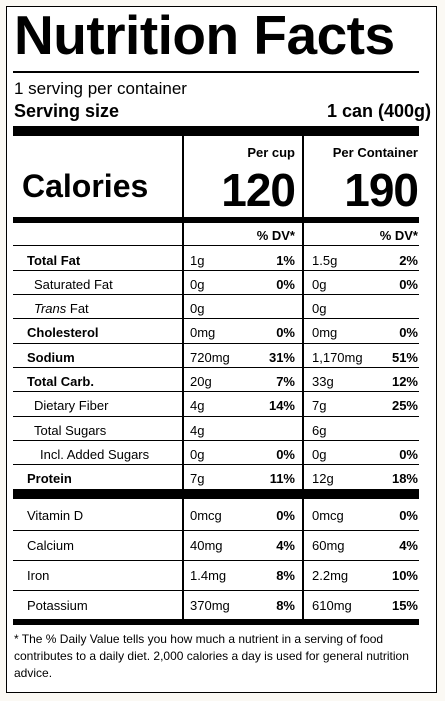  Describe the element at coordinates (285, 575) in the screenshot. I see `vitamin-dv-cup: 8%` at that location.